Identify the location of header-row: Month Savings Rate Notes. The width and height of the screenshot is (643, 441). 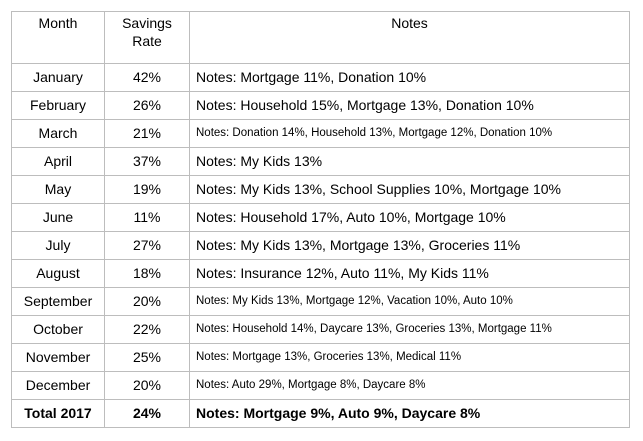
(320, 37).